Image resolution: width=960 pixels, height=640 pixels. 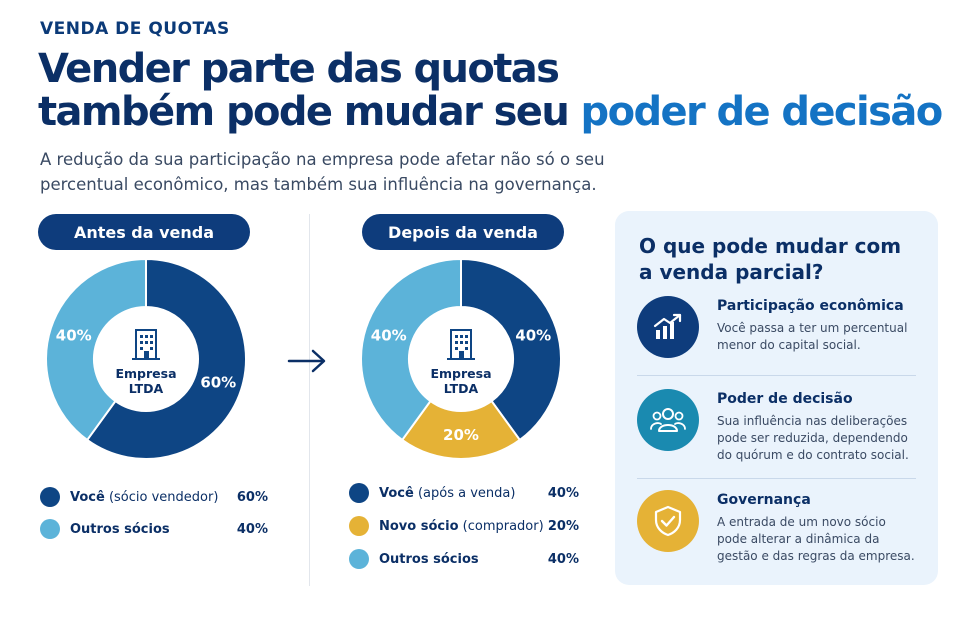 I want to click on legend-item: Novo sócio (comprador) 20%, so click(x=466, y=526).